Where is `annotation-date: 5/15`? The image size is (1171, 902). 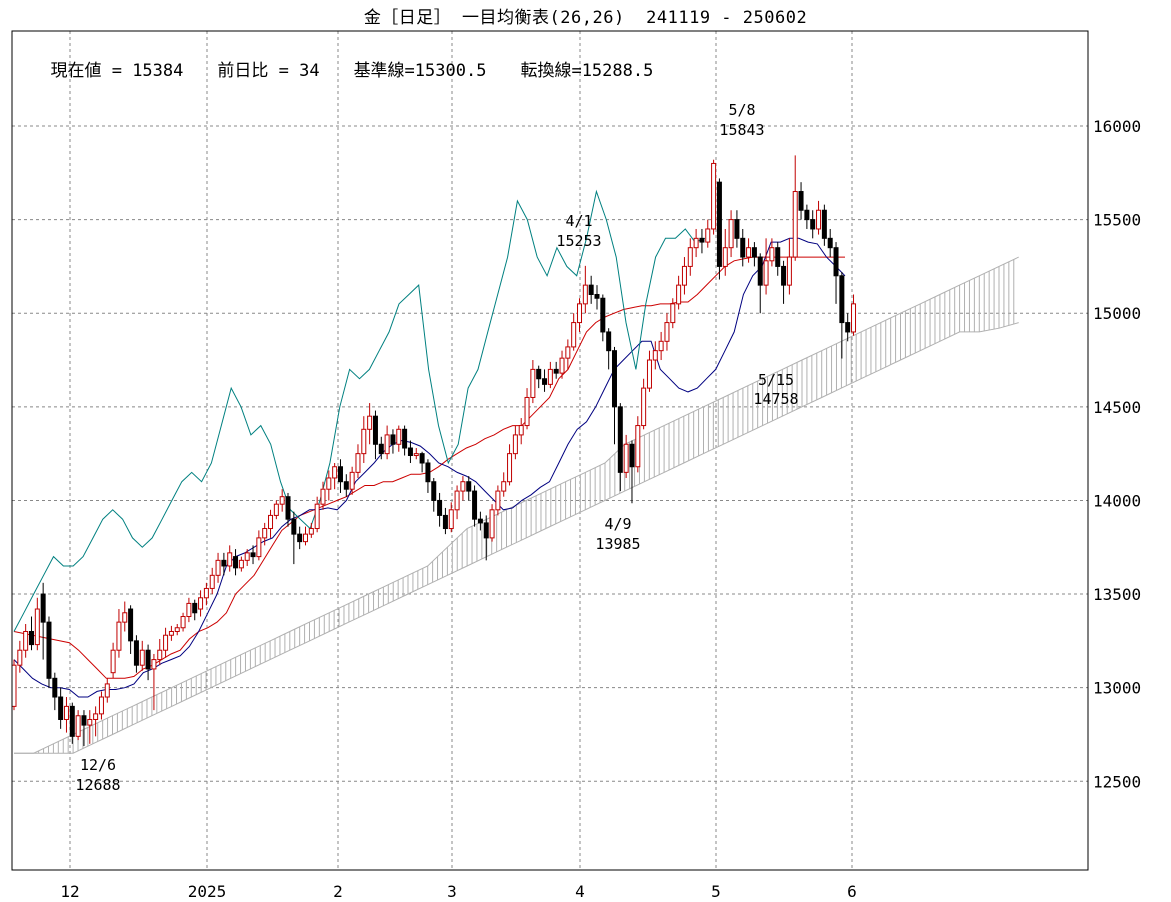
annotation-date: 5/15 is located at coordinates (776, 380).